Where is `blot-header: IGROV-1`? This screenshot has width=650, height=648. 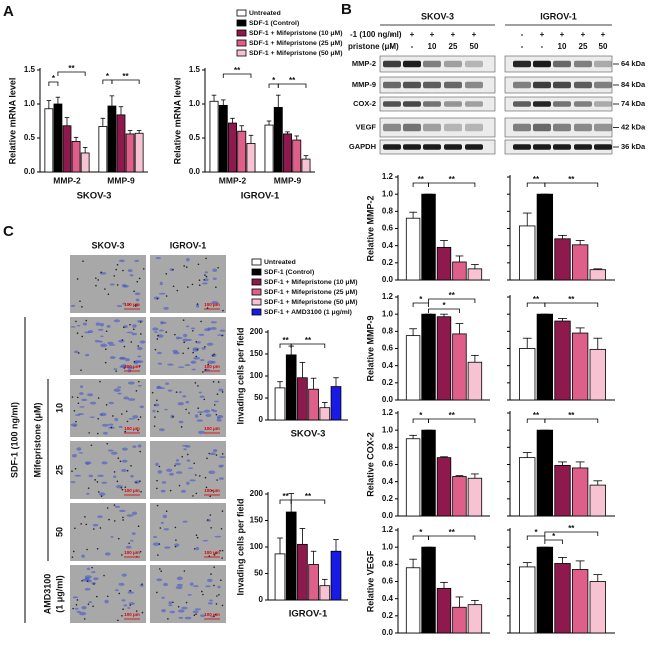 blot-header: IGROV-1 is located at coordinates (558, 16).